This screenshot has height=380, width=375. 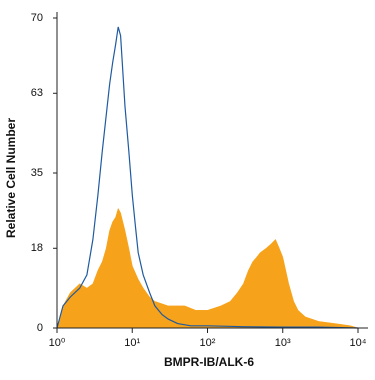 What do you see at coordinates (283, 343) in the screenshot?
I see `x-tick-label: 10³` at bounding box center [283, 343].